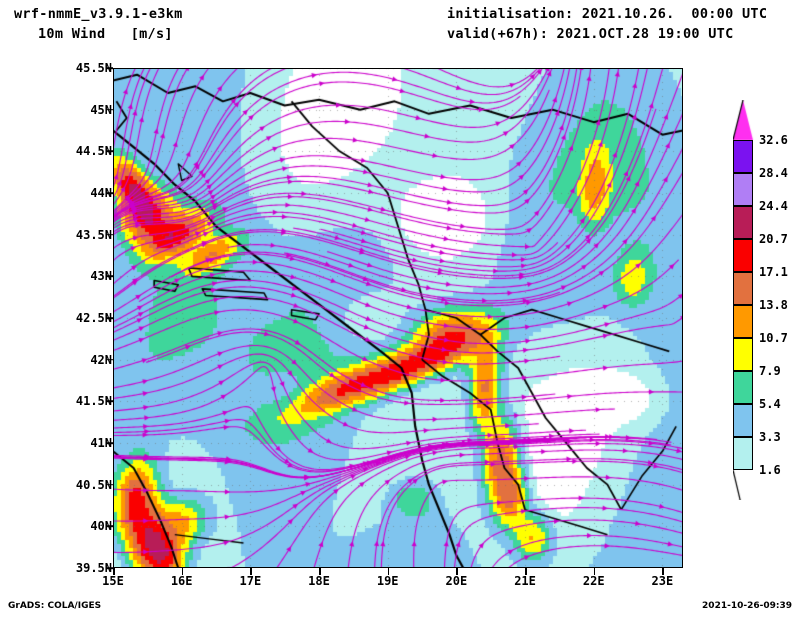 This screenshot has height=618, width=800. What do you see at coordinates (773, 206) in the screenshot?
I see `colorbar-tick-label: 24.4` at bounding box center [773, 206].